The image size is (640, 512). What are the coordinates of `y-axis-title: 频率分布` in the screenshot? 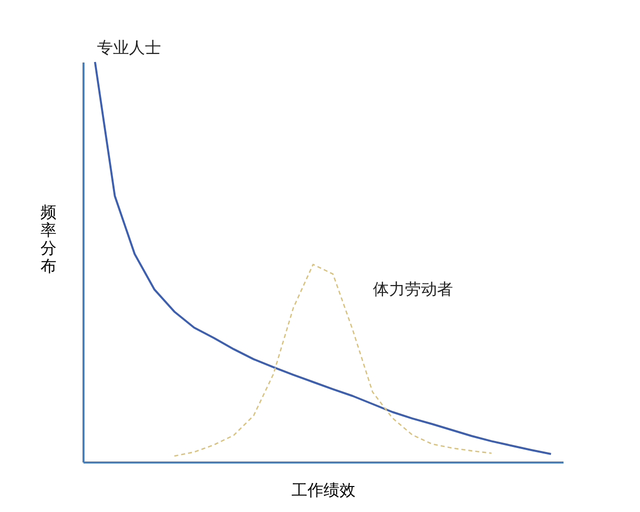 It's located at (48, 239).